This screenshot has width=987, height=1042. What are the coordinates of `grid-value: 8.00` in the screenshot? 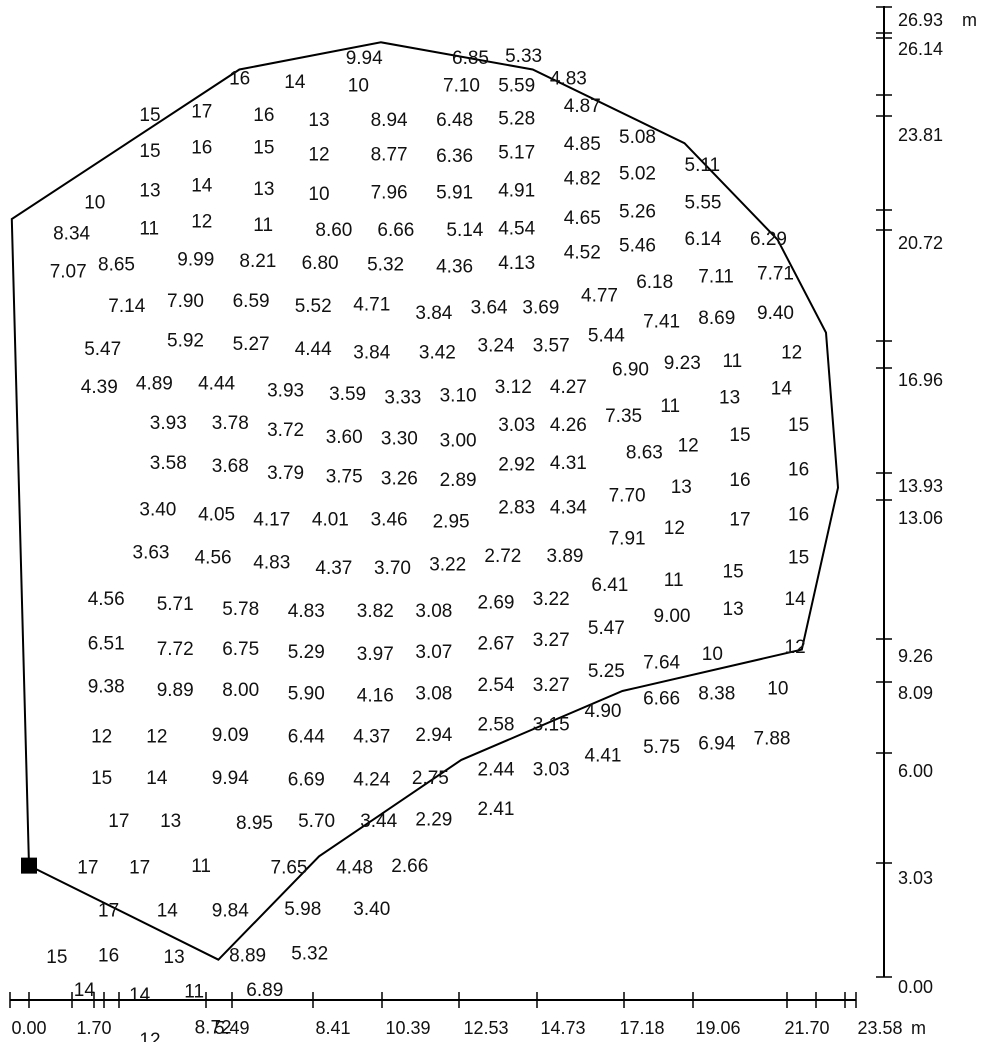 It's located at (240, 690).